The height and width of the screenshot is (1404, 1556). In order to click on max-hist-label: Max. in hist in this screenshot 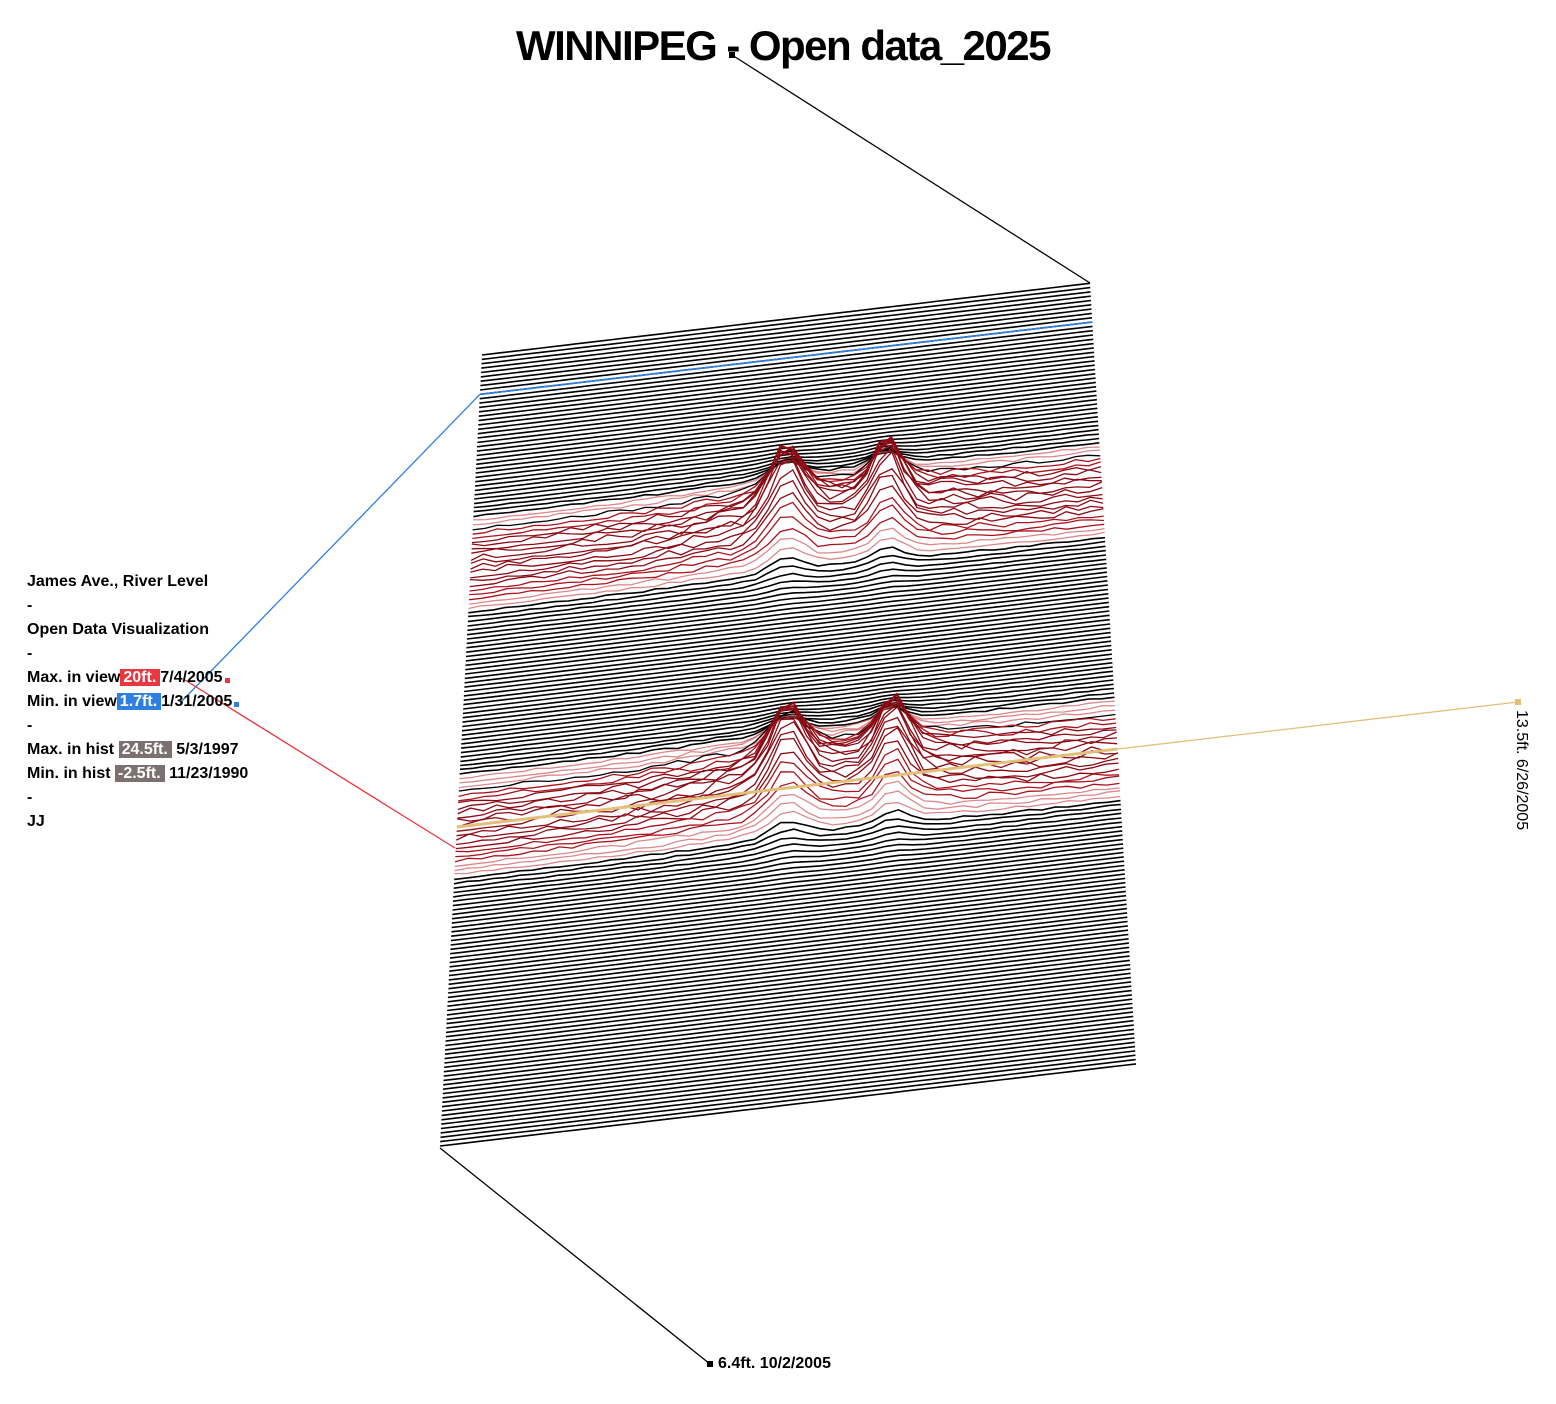, I will do `click(71, 749)`.